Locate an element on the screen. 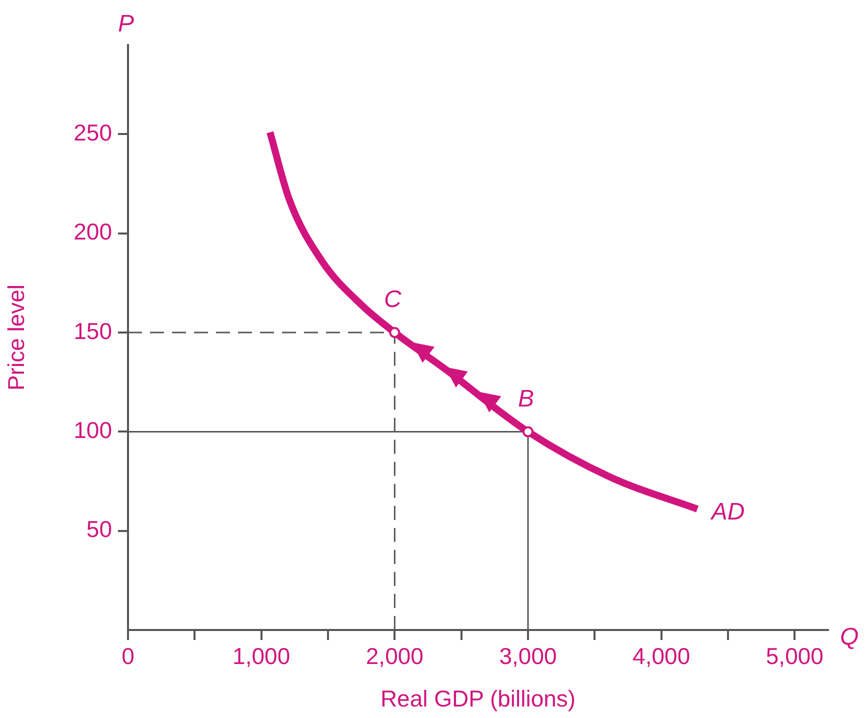  y-tick-label: 50 is located at coordinates (99, 529).